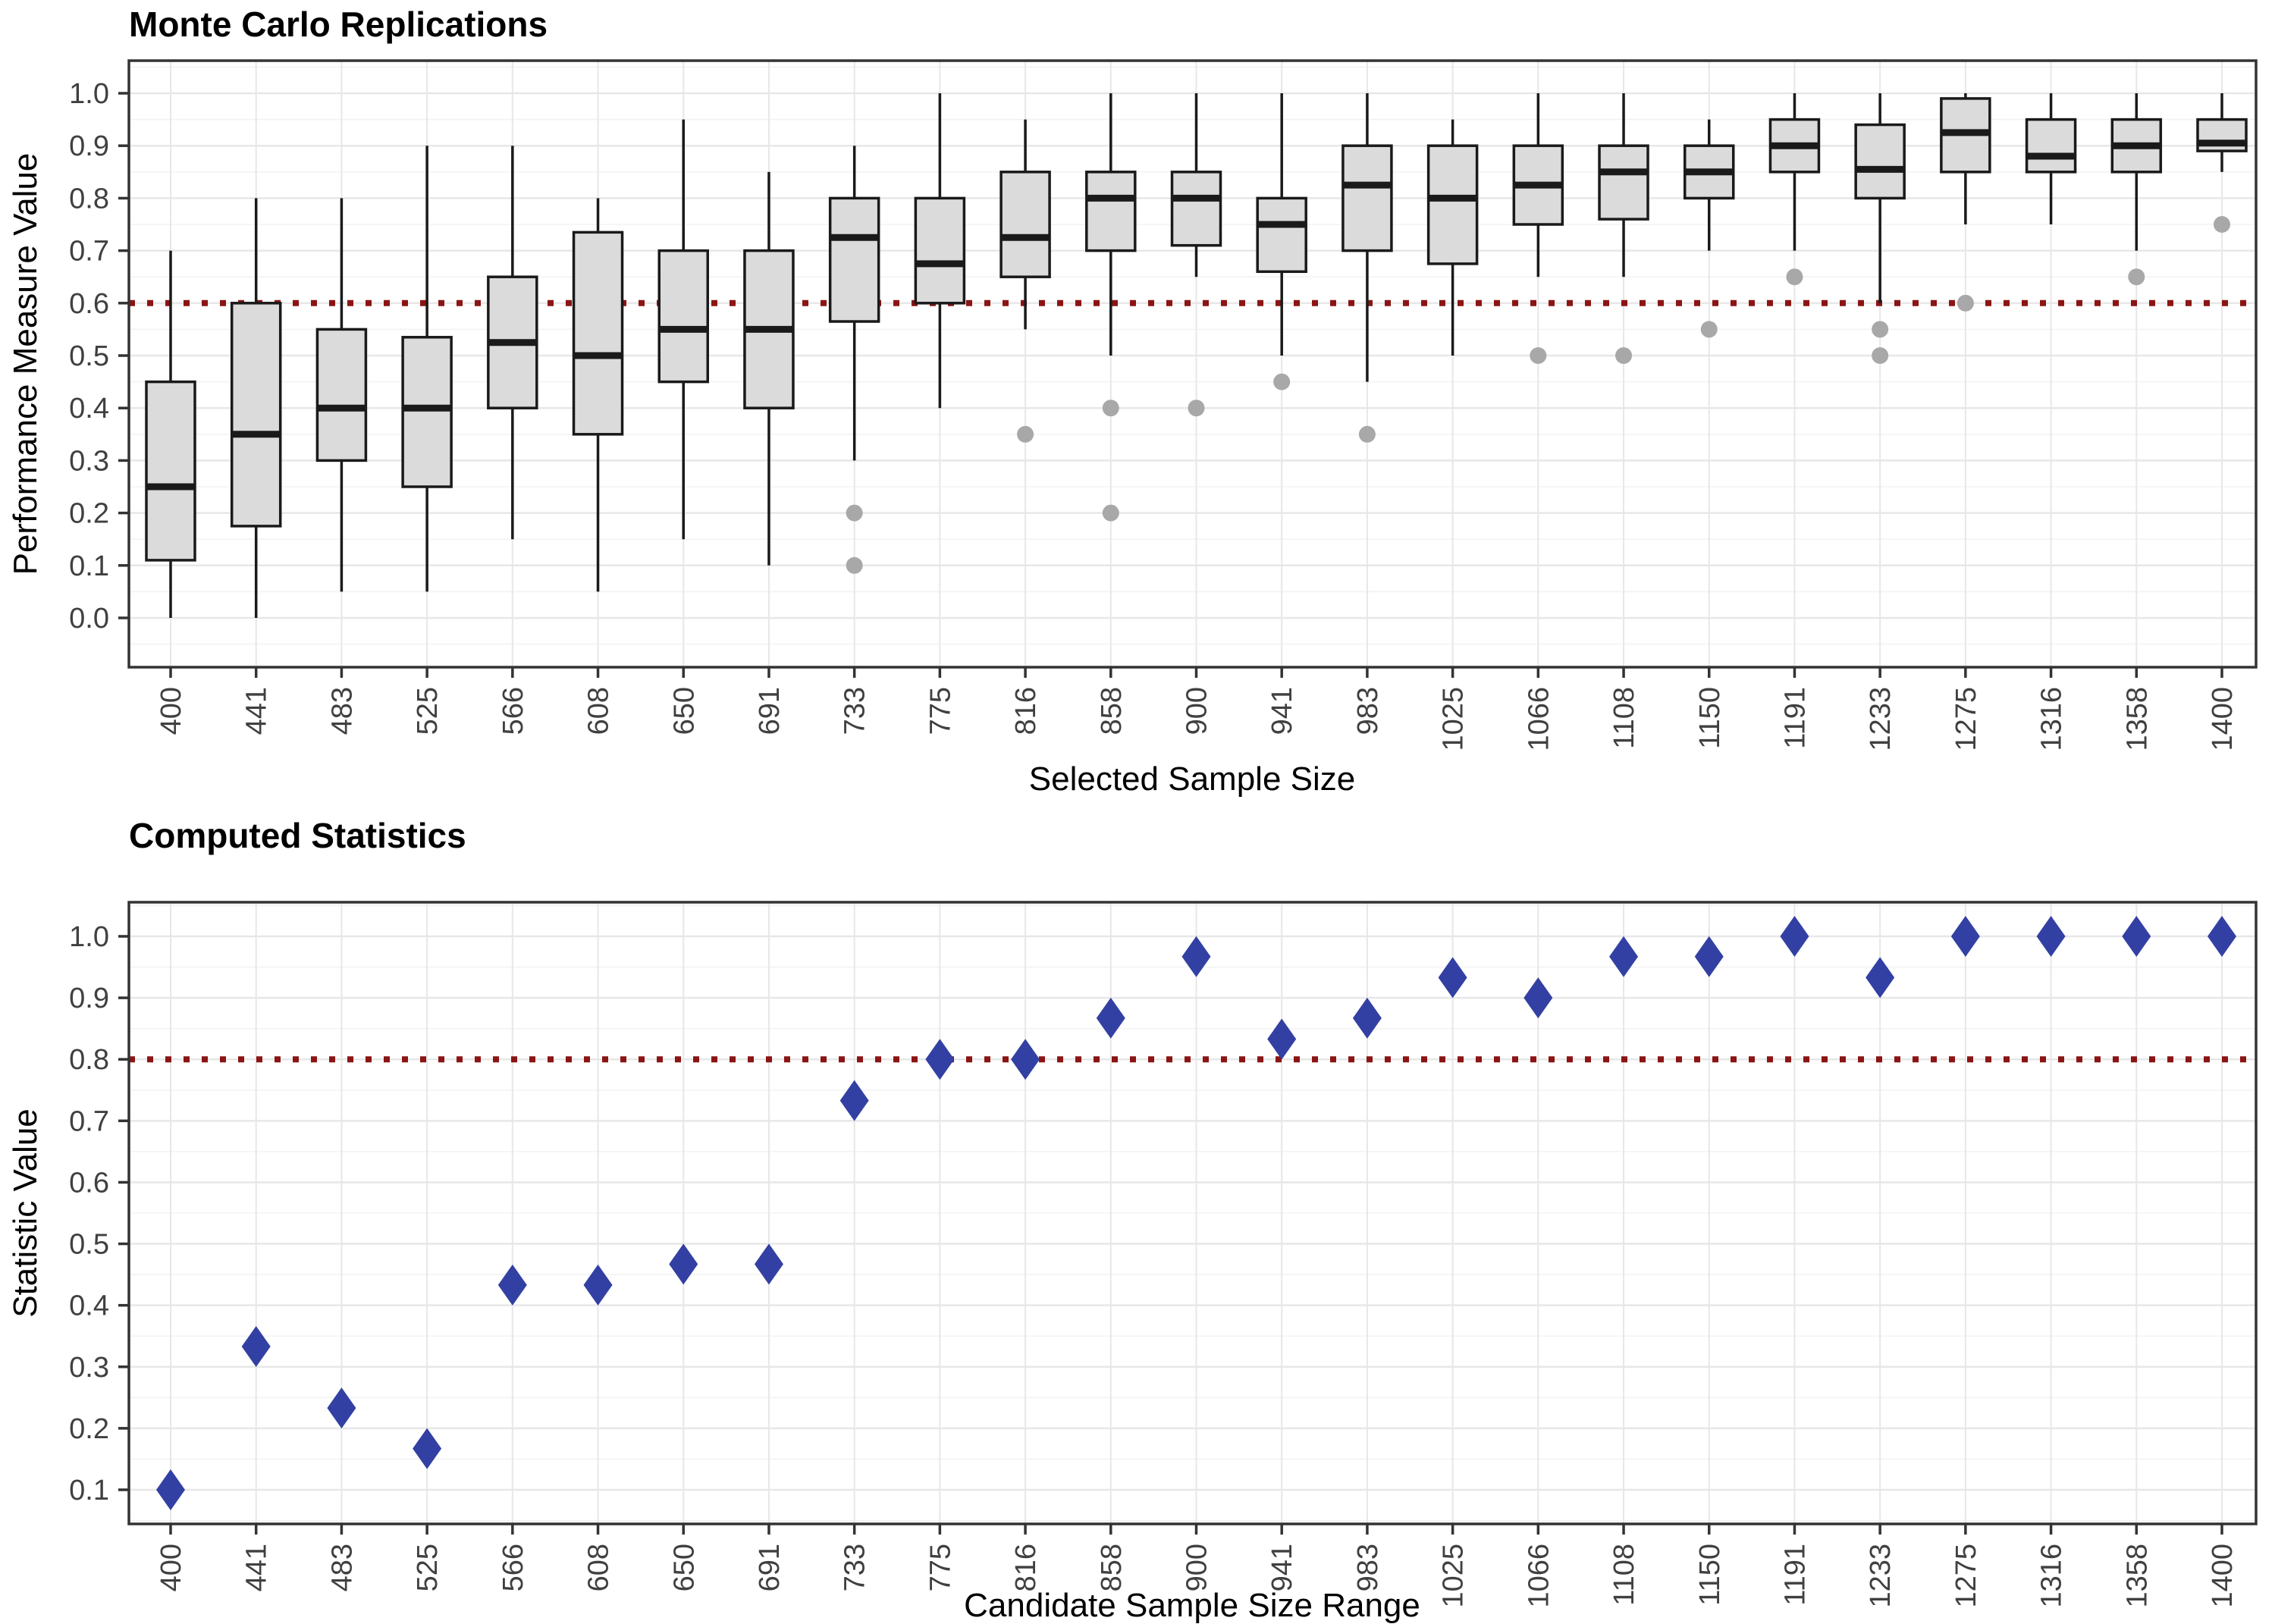  What do you see at coordinates (1112, 711) in the screenshot?
I see `x-tick-label: 858` at bounding box center [1112, 711].